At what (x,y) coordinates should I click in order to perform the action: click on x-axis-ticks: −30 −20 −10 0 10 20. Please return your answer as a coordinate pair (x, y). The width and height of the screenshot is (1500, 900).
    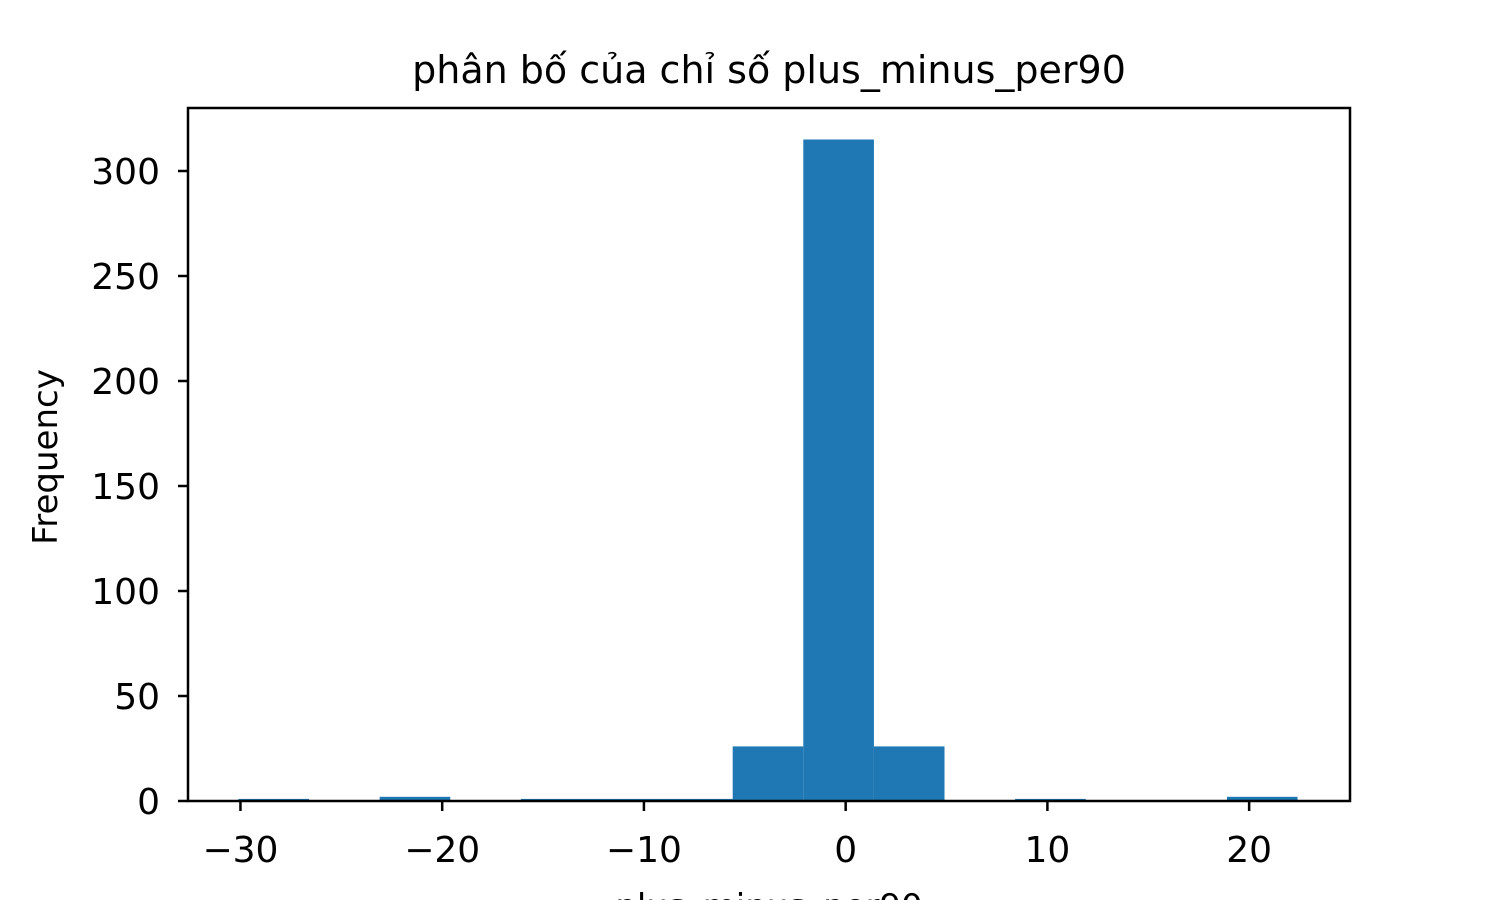
    Looking at the image, I should click on (737, 836).